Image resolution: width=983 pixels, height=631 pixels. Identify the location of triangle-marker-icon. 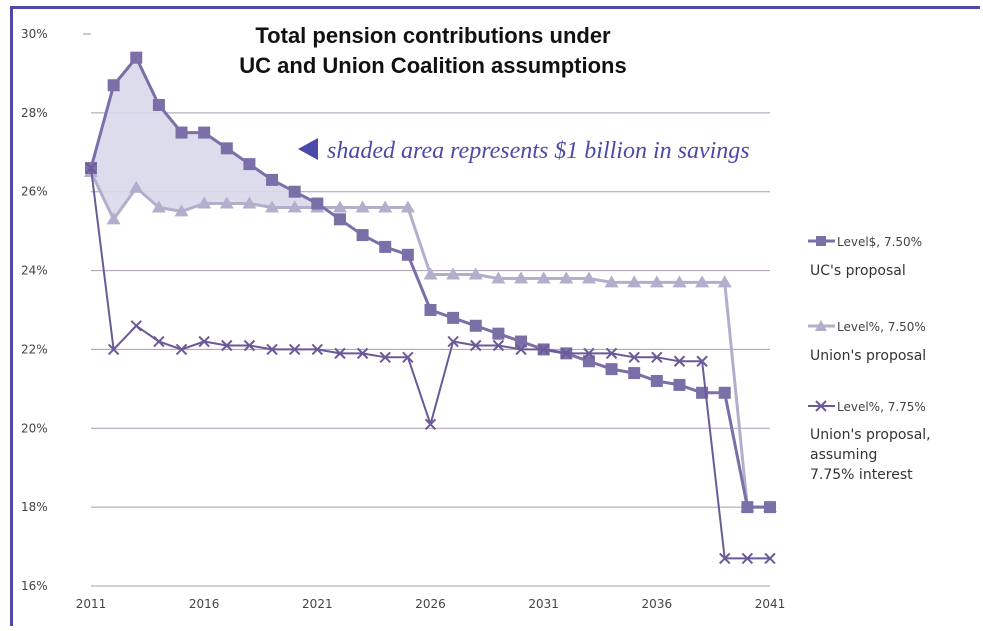
(821, 325).